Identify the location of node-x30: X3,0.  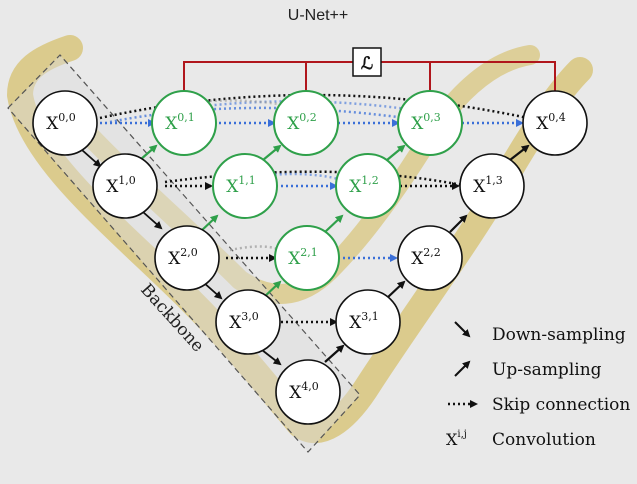
(248, 322).